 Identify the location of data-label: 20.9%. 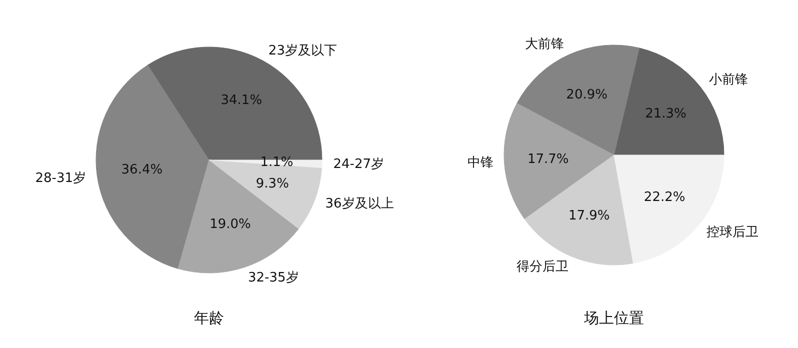
(587, 94).